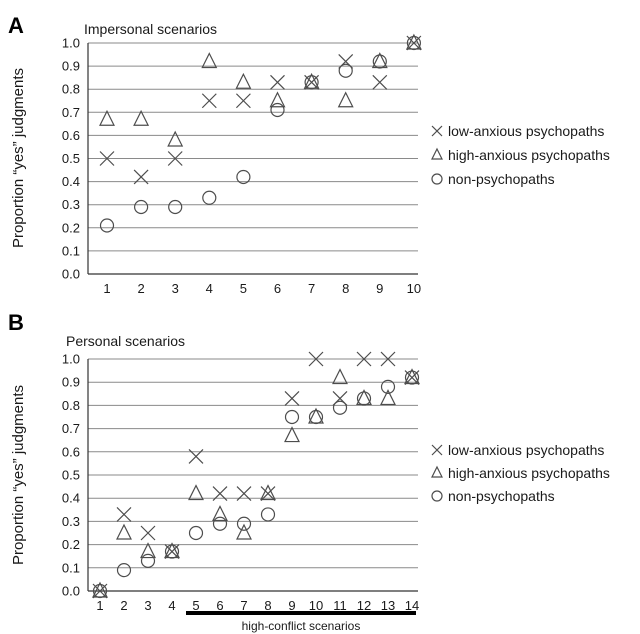 Image resolution: width=640 pixels, height=634 pixels. Describe the element at coordinates (71, 591) in the screenshot. I see `y-tick-label: 0.0` at that location.